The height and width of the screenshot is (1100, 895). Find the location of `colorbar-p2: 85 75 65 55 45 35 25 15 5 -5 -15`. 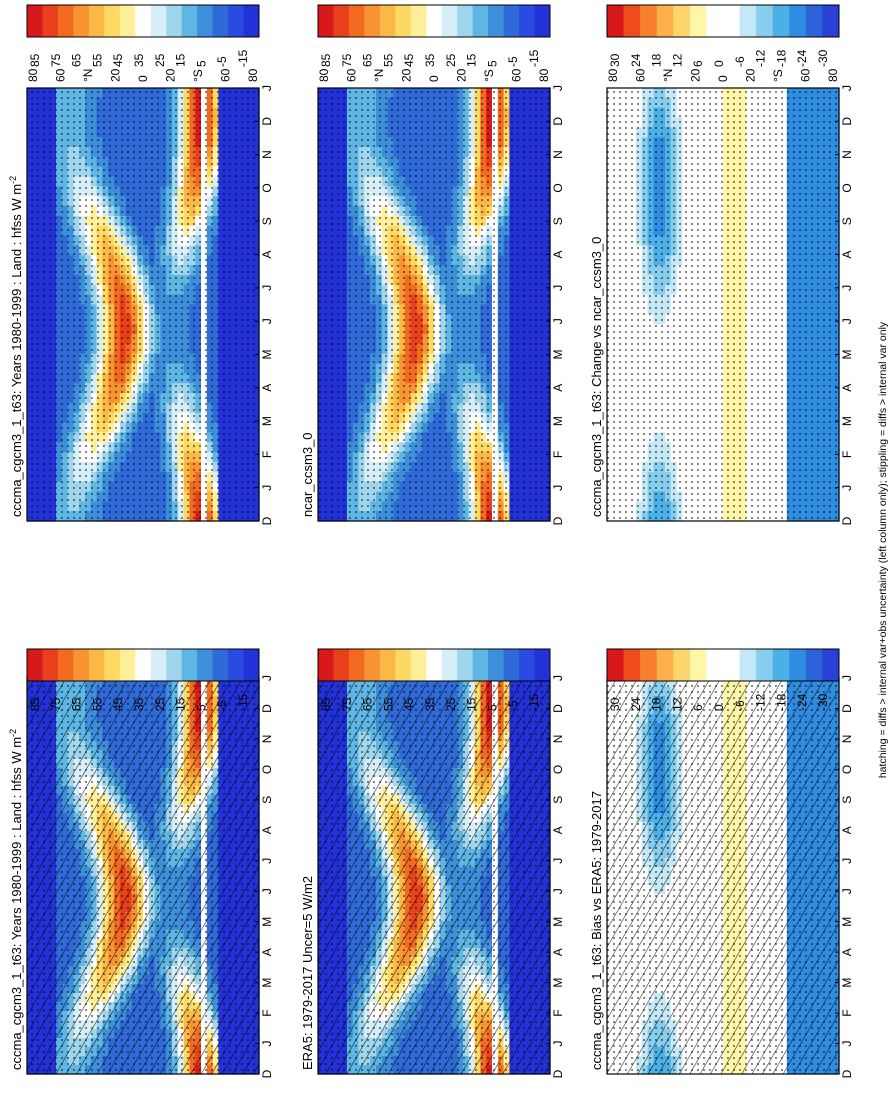

colorbar-p2: 85 75 65 55 45 35 25 15 5 -5 -15 is located at coordinates (143, 35).